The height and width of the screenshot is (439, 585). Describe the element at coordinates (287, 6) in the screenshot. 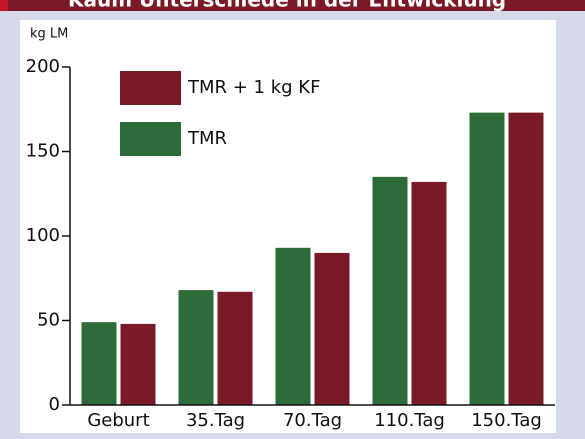

I see `chart-title: Kaum Unterschiede in der Entwicklung` at that location.